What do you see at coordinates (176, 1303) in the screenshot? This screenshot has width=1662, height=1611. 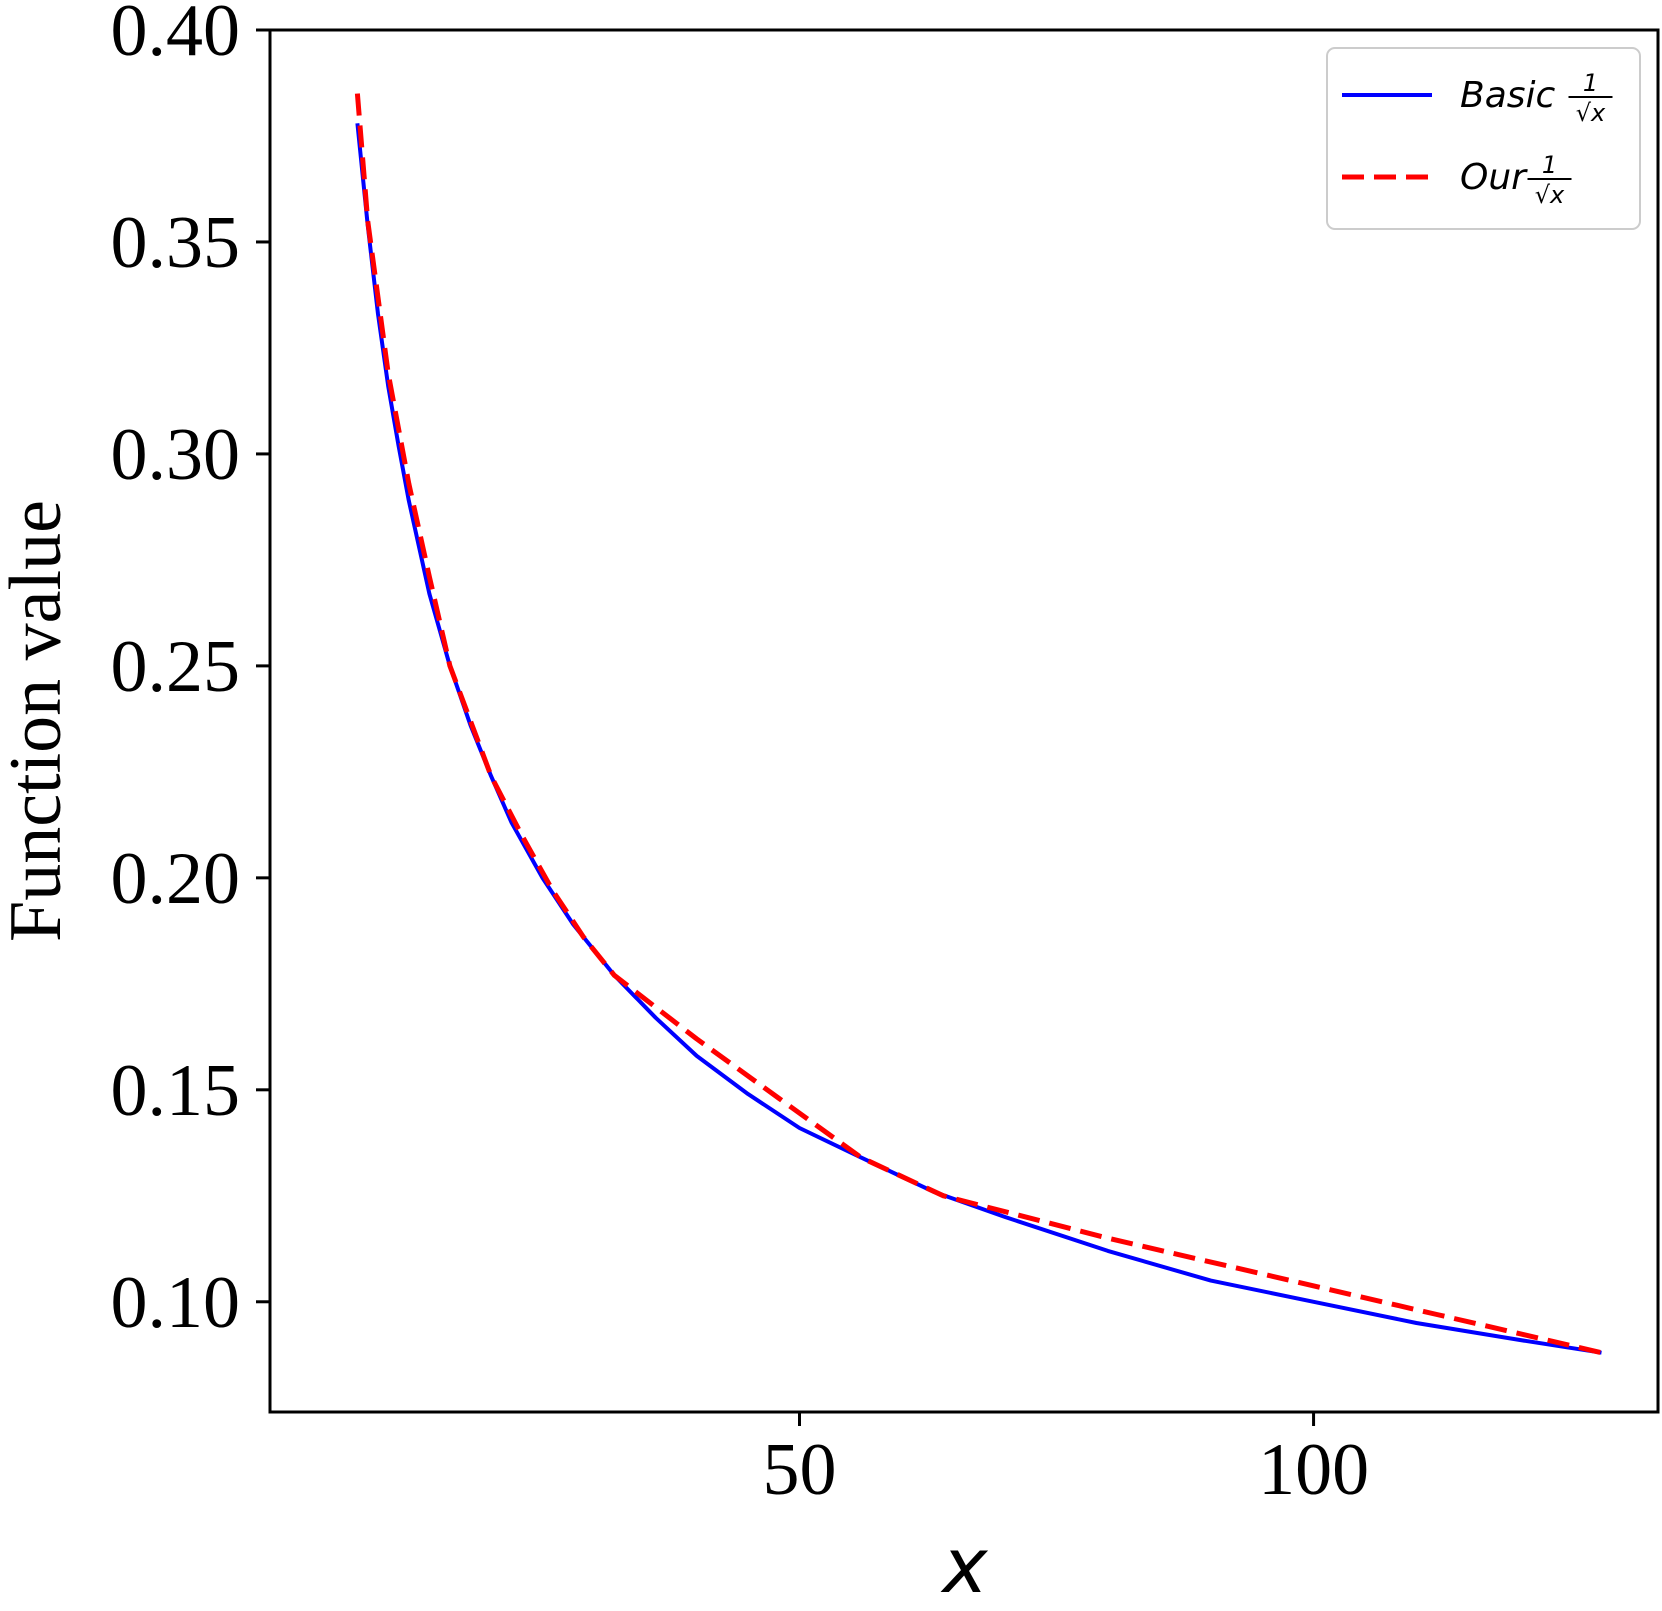 I see `y-tick-label: 0.10` at bounding box center [176, 1303].